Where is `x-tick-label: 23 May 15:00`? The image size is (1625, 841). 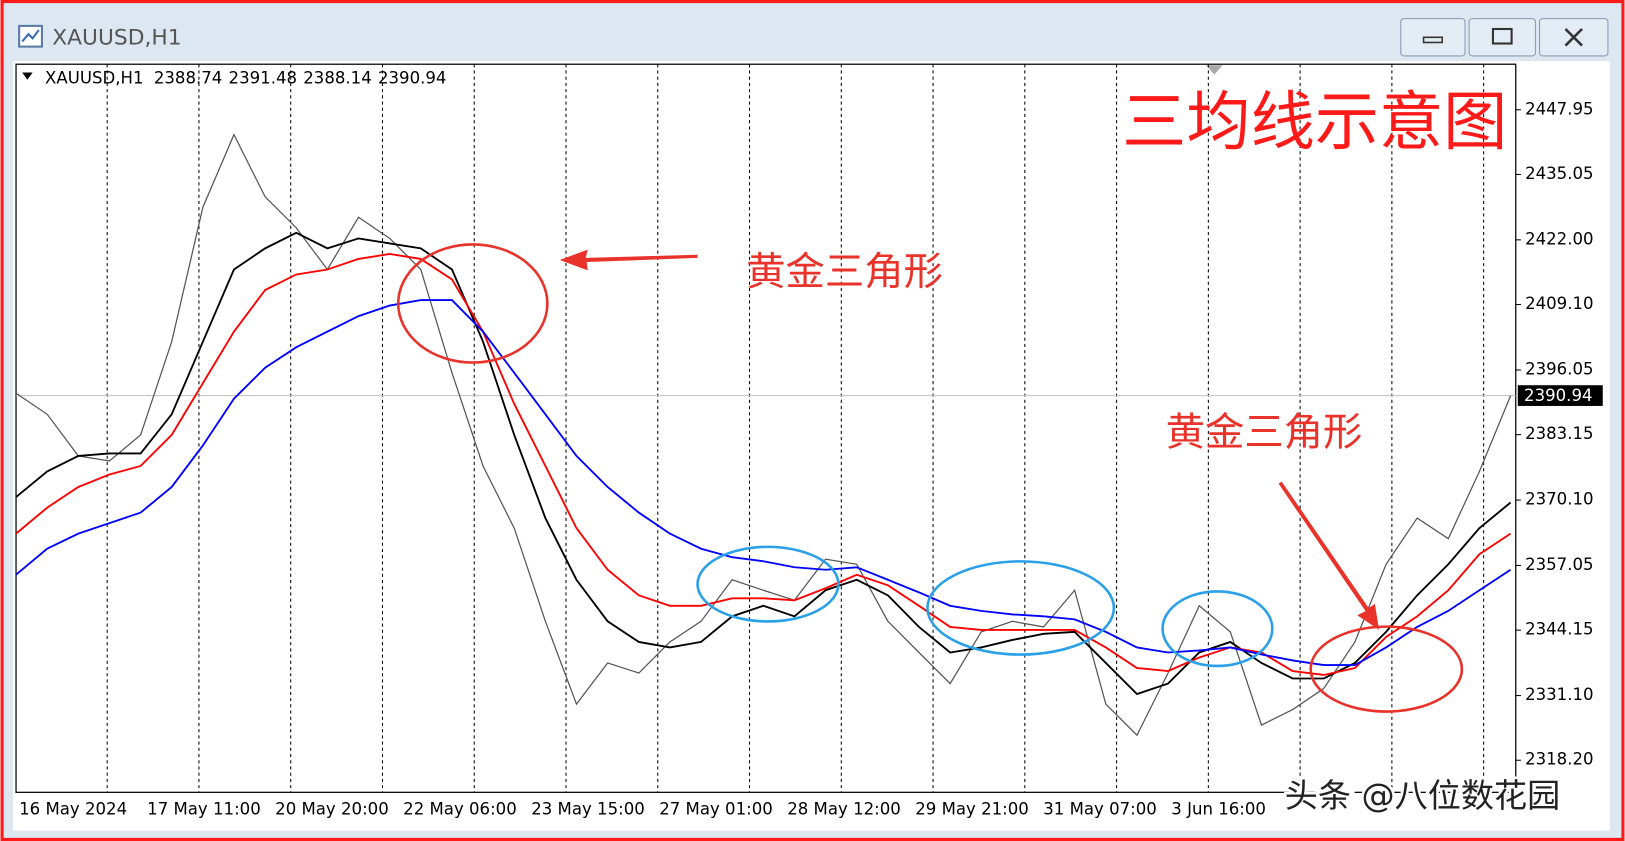 x-tick-label: 23 May 15:00 is located at coordinates (588, 808).